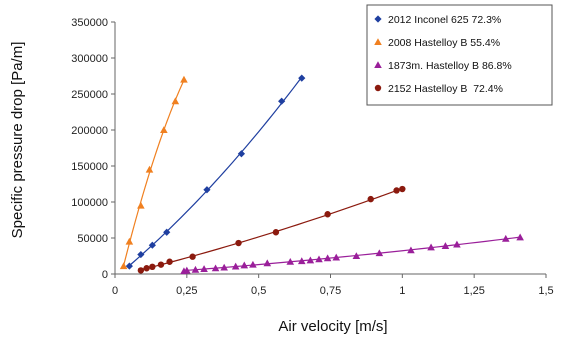  I want to click on legend-label: 2152 Hastelloy B 72.4%, so click(445, 89).